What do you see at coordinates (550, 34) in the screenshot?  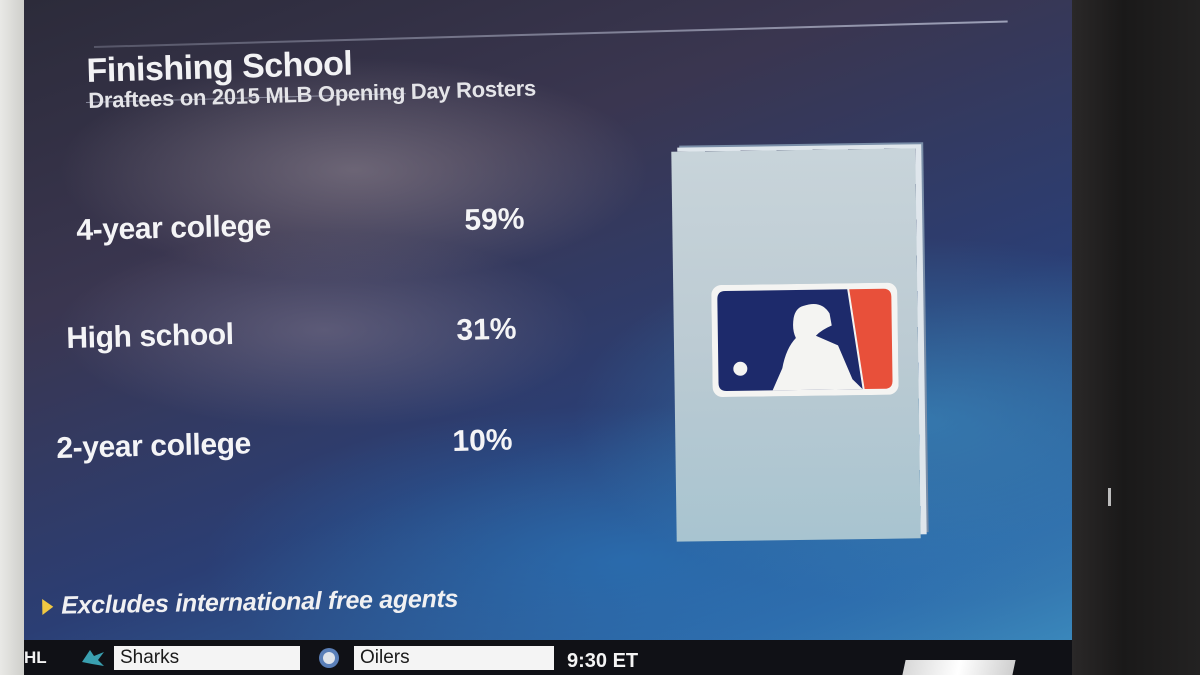 I see `title-rule` at bounding box center [550, 34].